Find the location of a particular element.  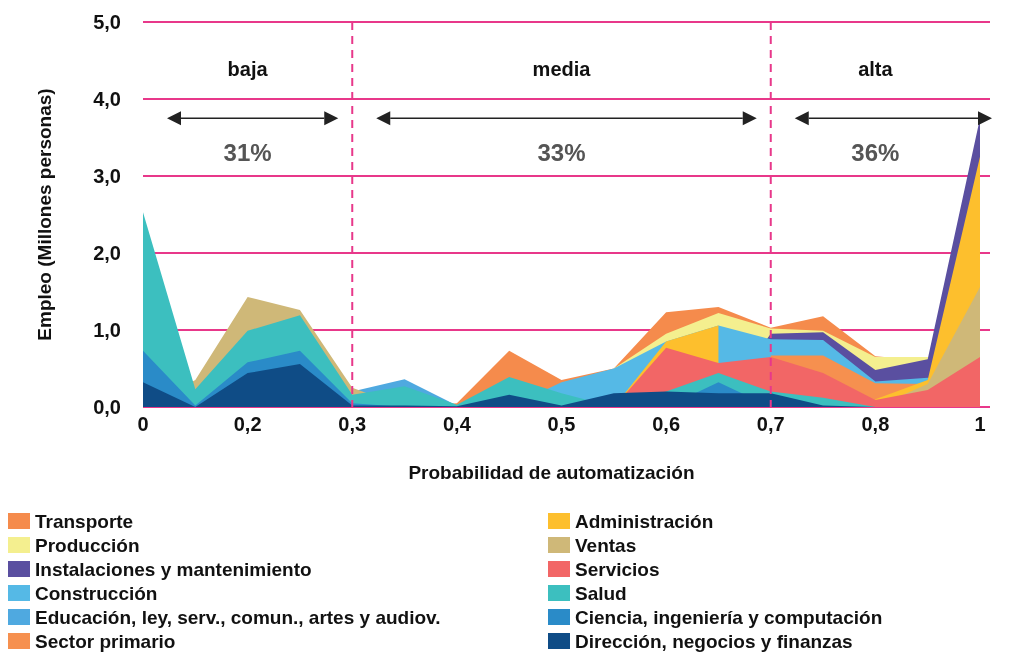

annotation: baja is located at coordinates (248, 68).